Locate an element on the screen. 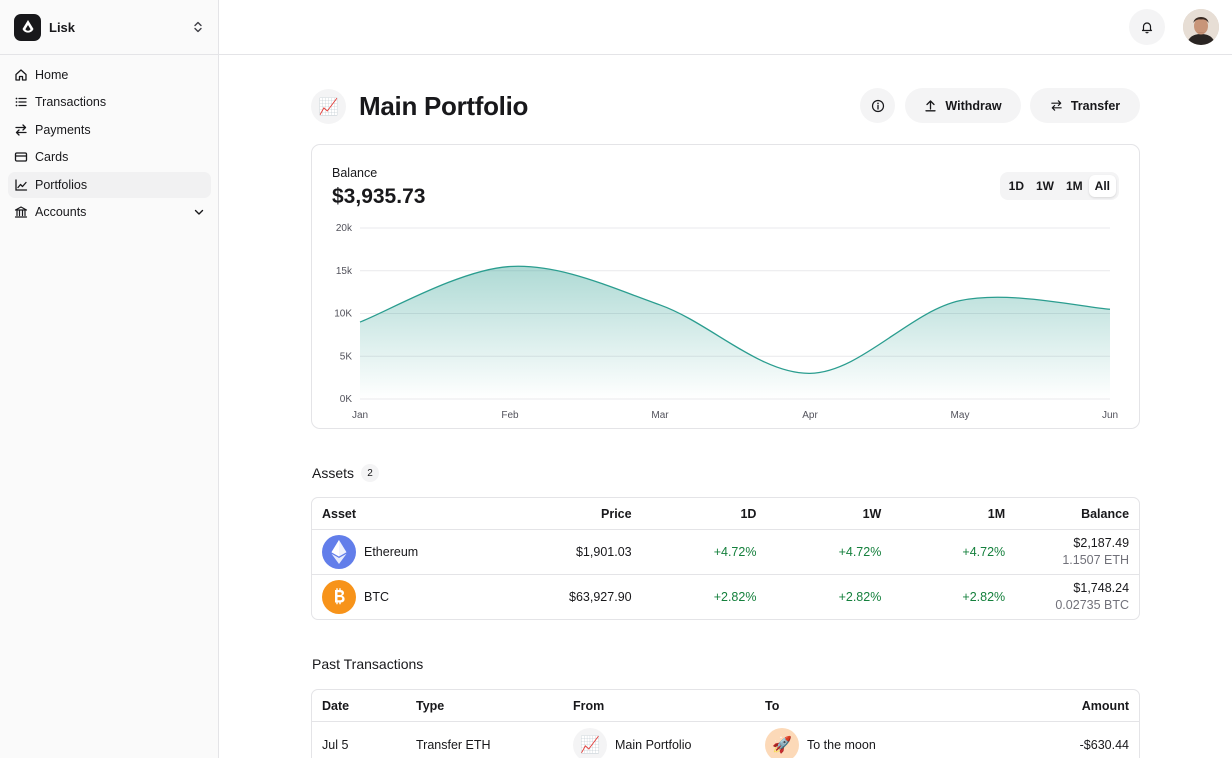 This screenshot has width=1232, height=758. bell-icon is located at coordinates (1147, 28).